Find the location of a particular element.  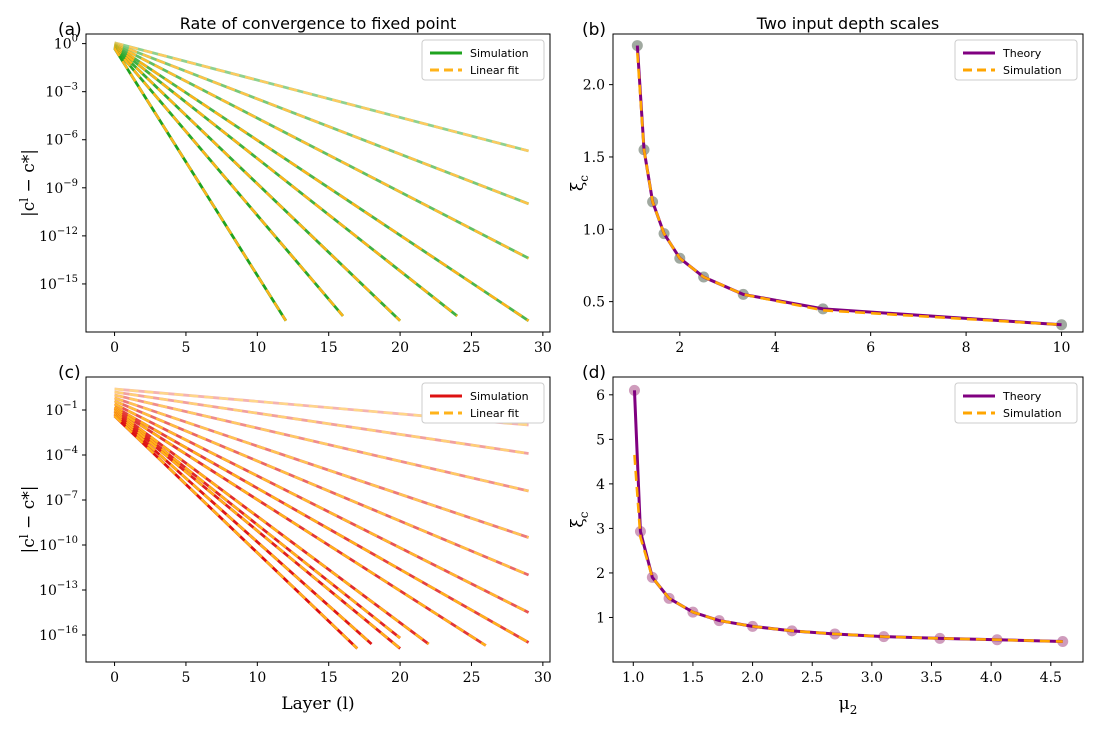

y-tick-label: 10⁻¹⁵ is located at coordinates (58, 283).